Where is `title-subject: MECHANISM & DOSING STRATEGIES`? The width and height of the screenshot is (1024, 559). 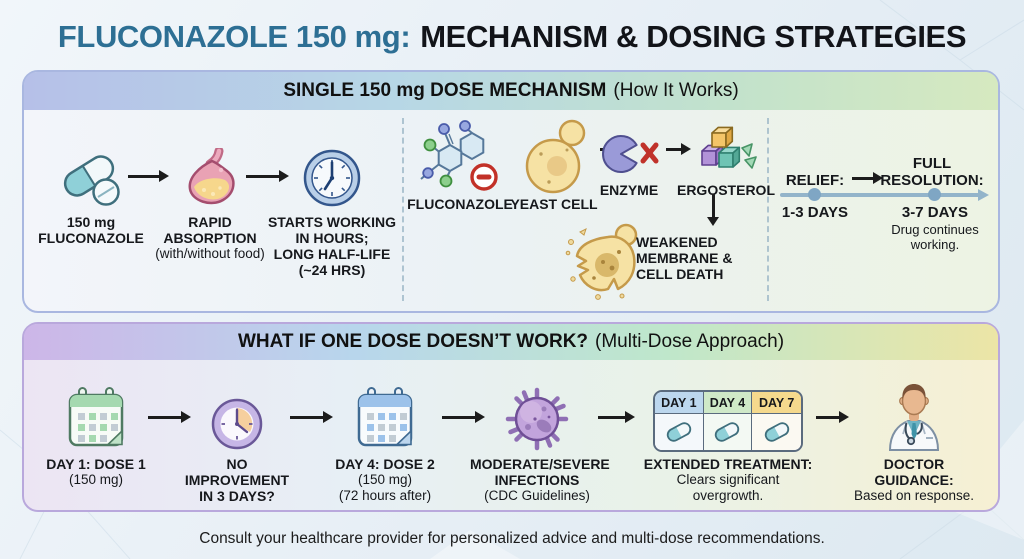 title-subject: MECHANISM & DOSING STRATEGIES is located at coordinates (693, 36).